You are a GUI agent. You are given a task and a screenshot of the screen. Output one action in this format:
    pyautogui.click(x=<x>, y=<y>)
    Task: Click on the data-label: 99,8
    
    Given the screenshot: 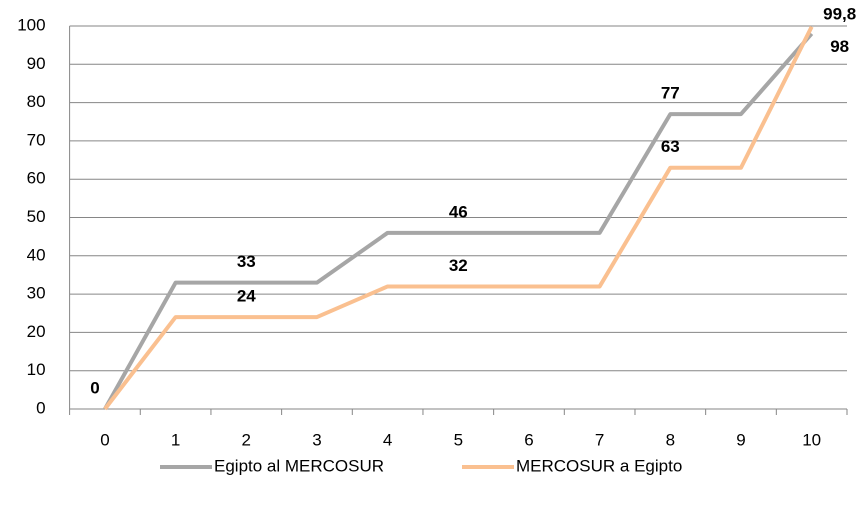 What is the action you would take?
    pyautogui.click(x=839, y=13)
    